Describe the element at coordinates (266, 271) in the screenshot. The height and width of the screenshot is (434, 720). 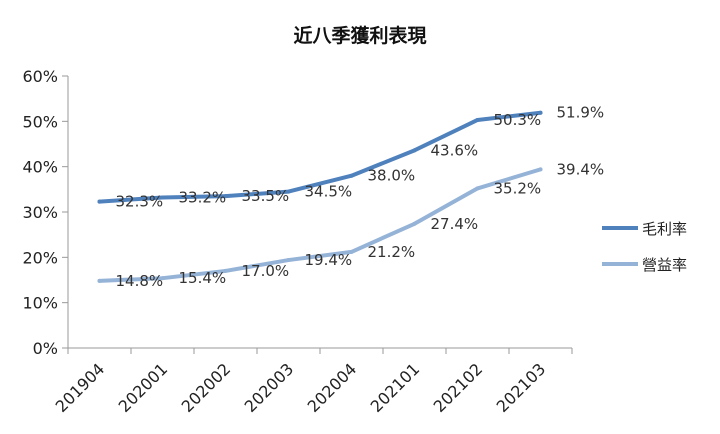
I see `data-label: 17.0%` at that location.